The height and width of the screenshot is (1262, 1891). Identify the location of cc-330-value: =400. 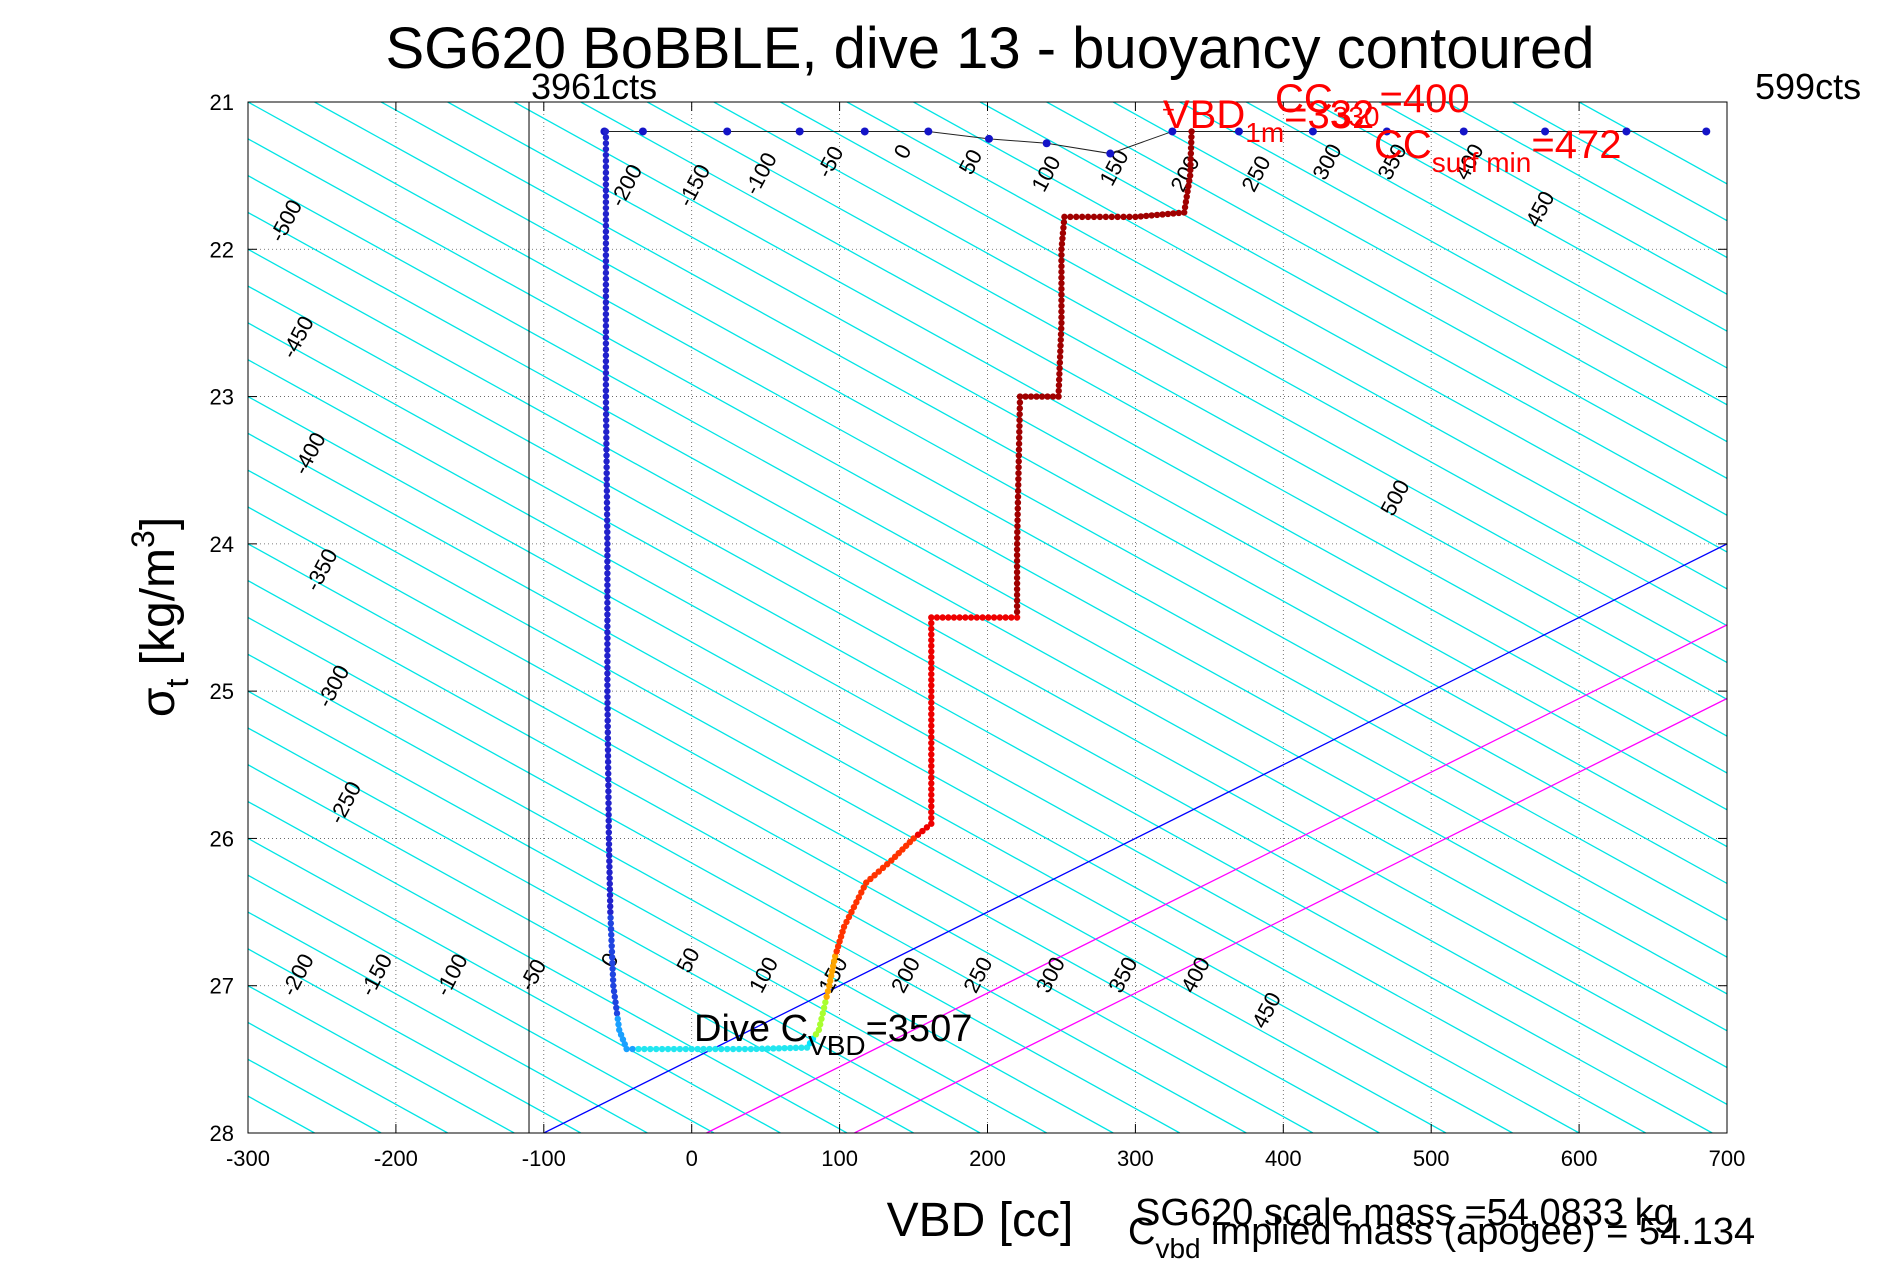
(1425, 99).